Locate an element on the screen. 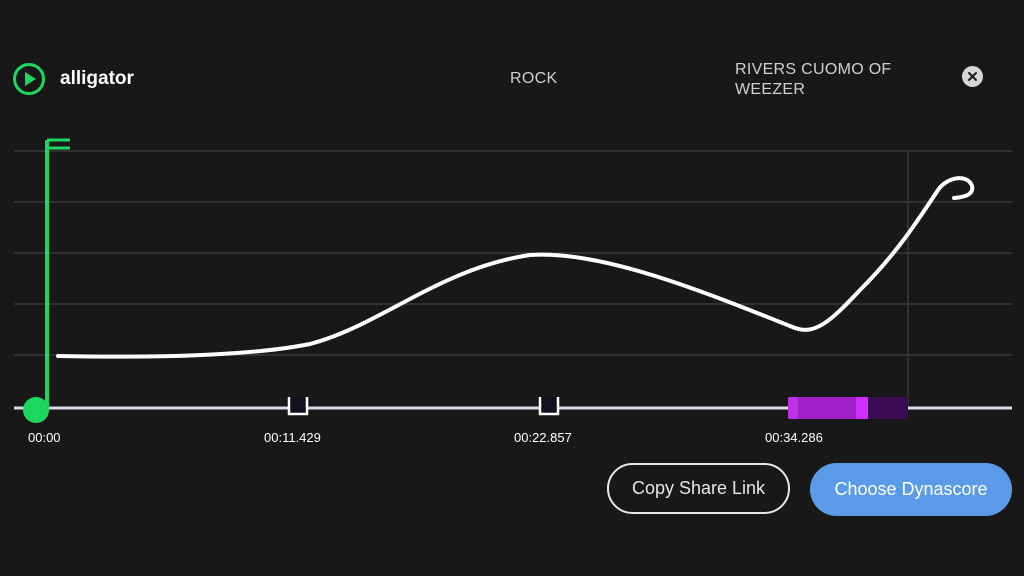  playhead is located at coordinates (46, 280).